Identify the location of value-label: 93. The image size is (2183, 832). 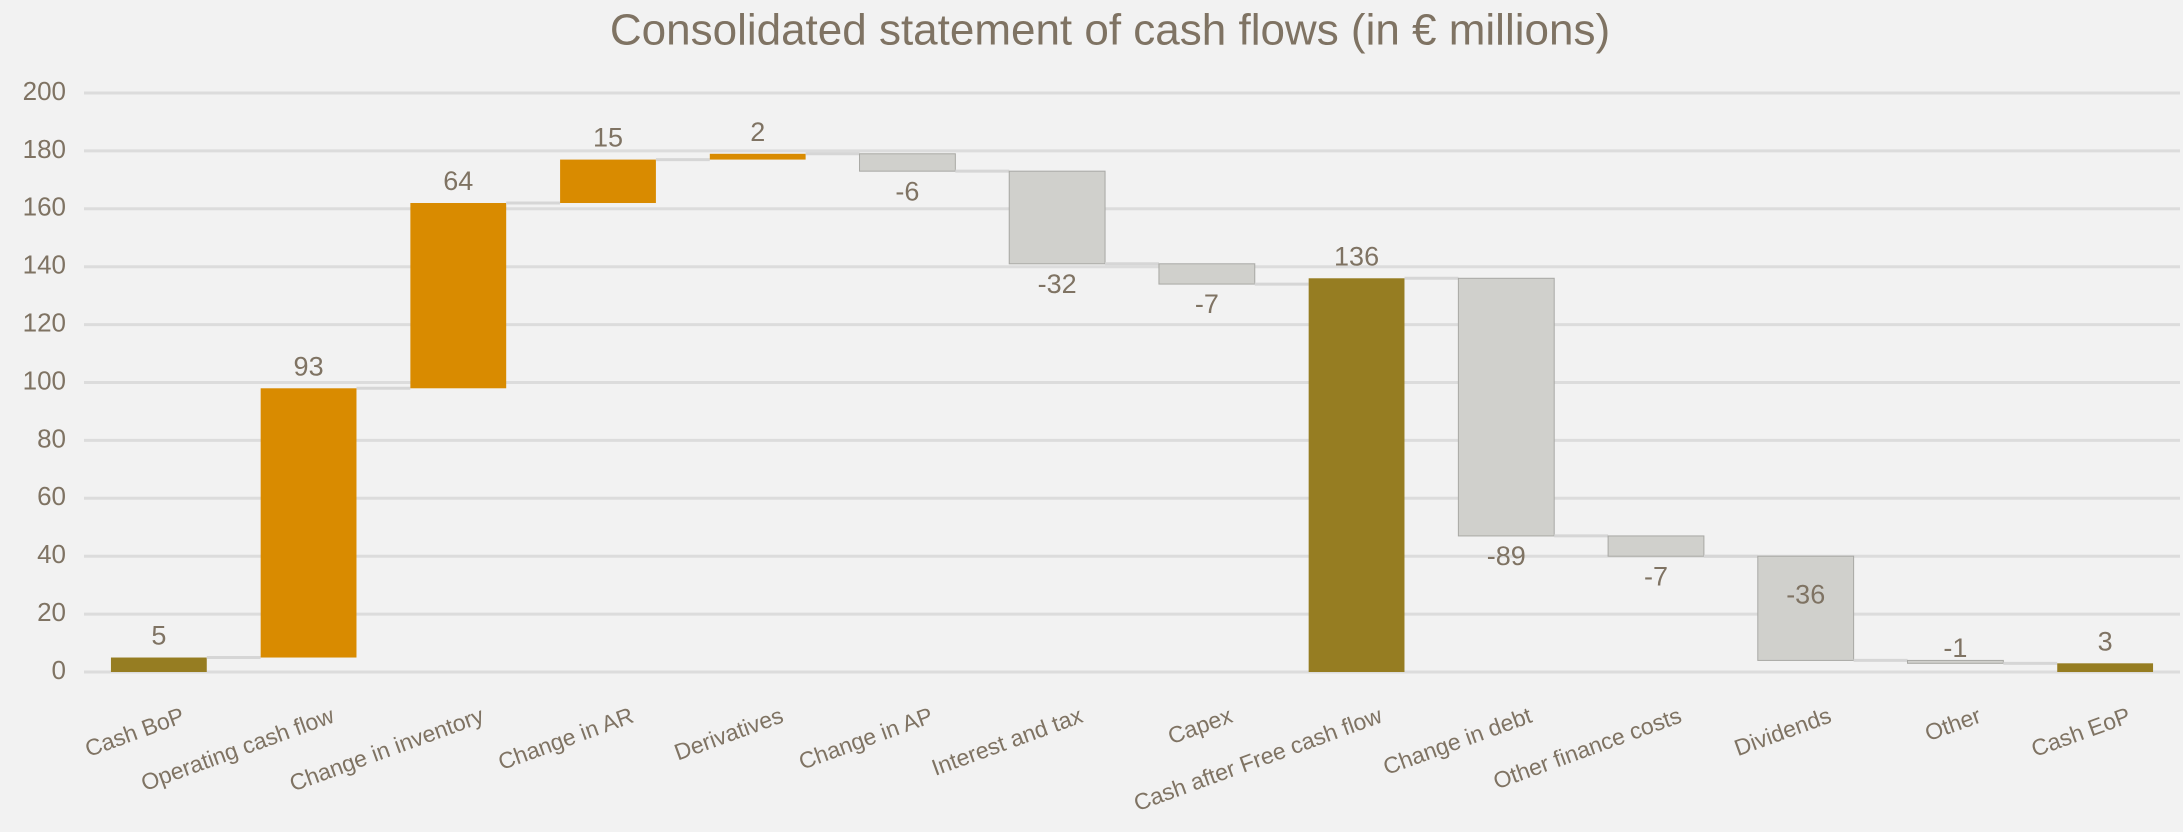
(309, 366).